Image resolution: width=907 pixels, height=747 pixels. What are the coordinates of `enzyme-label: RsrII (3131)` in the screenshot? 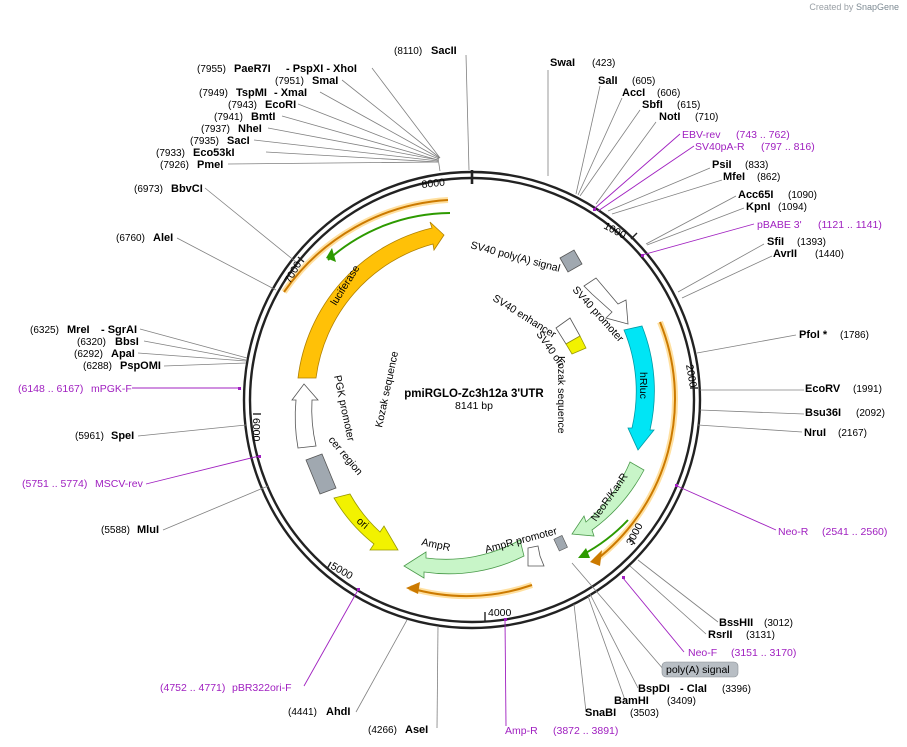 It's located at (741, 635).